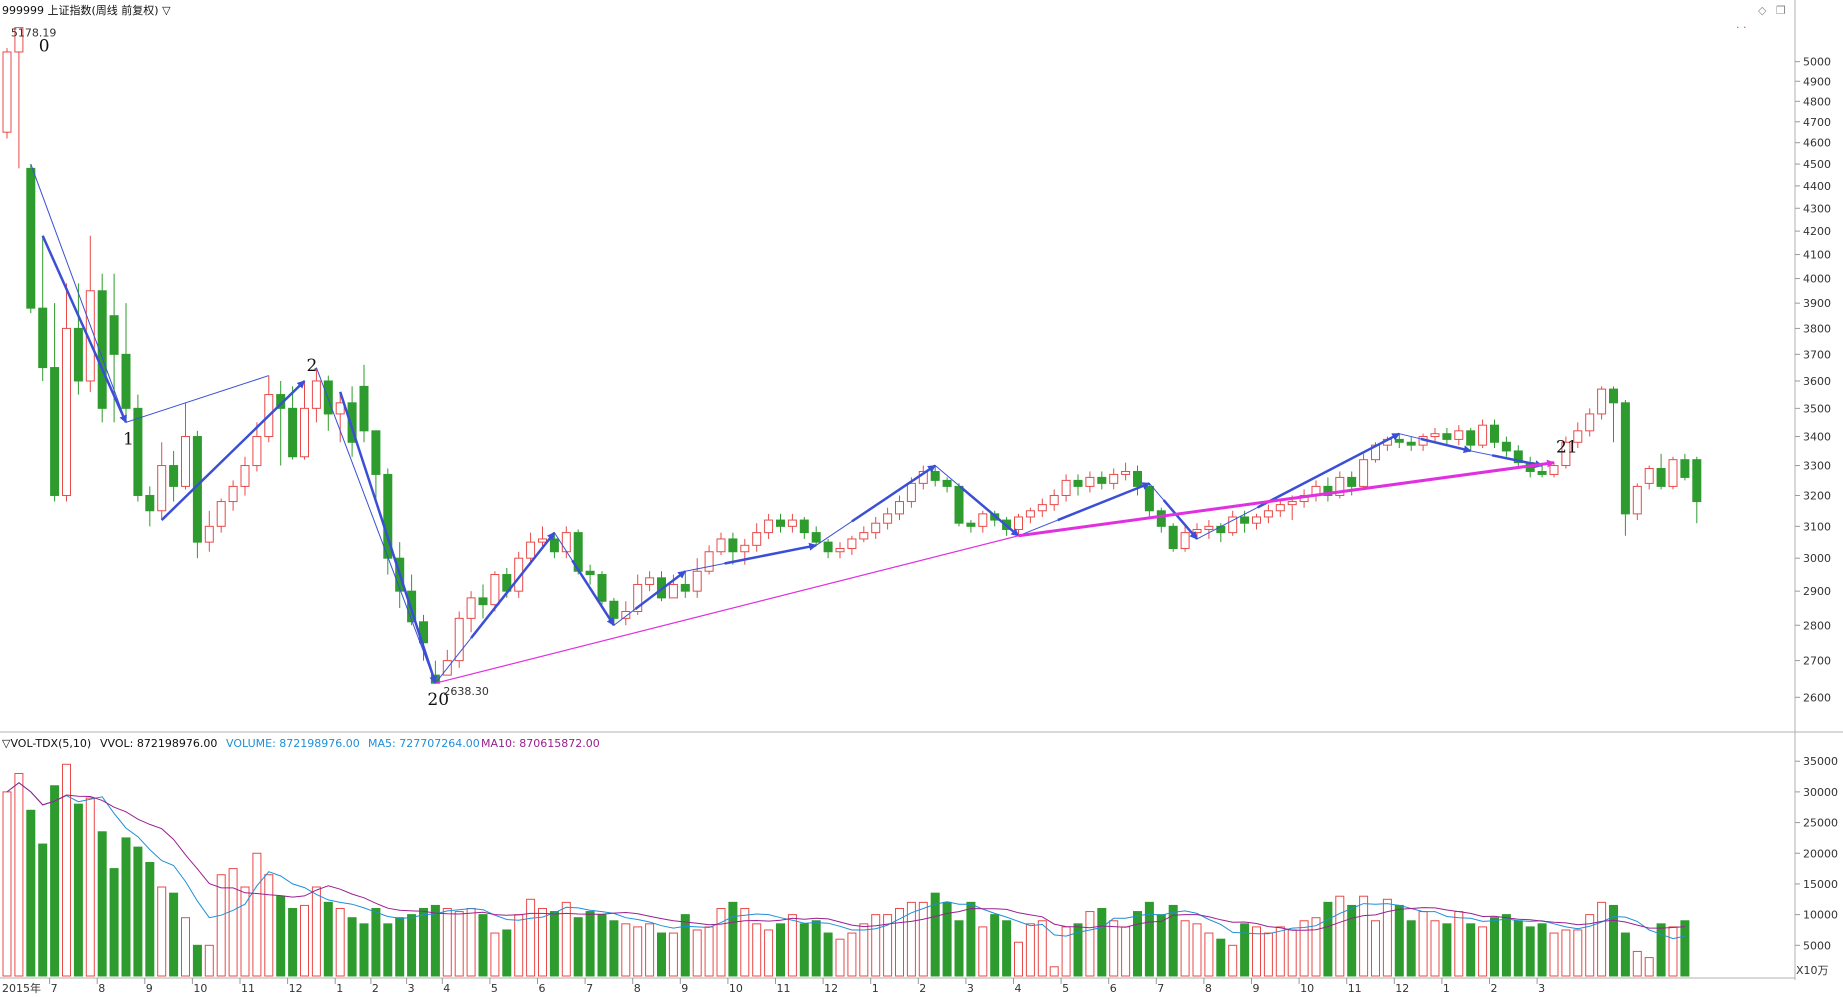 Image resolution: width=1843 pixels, height=997 pixels. I want to click on price-tick-label: 3500, so click(1817, 408).